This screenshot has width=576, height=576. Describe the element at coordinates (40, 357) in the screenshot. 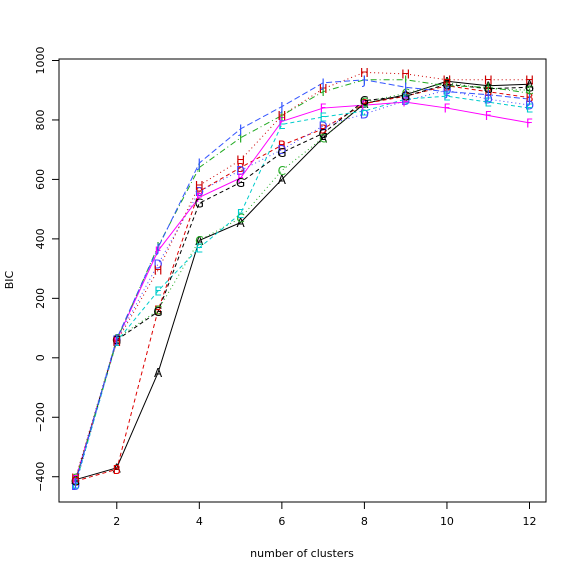

I see `y-tick-label: 0` at that location.